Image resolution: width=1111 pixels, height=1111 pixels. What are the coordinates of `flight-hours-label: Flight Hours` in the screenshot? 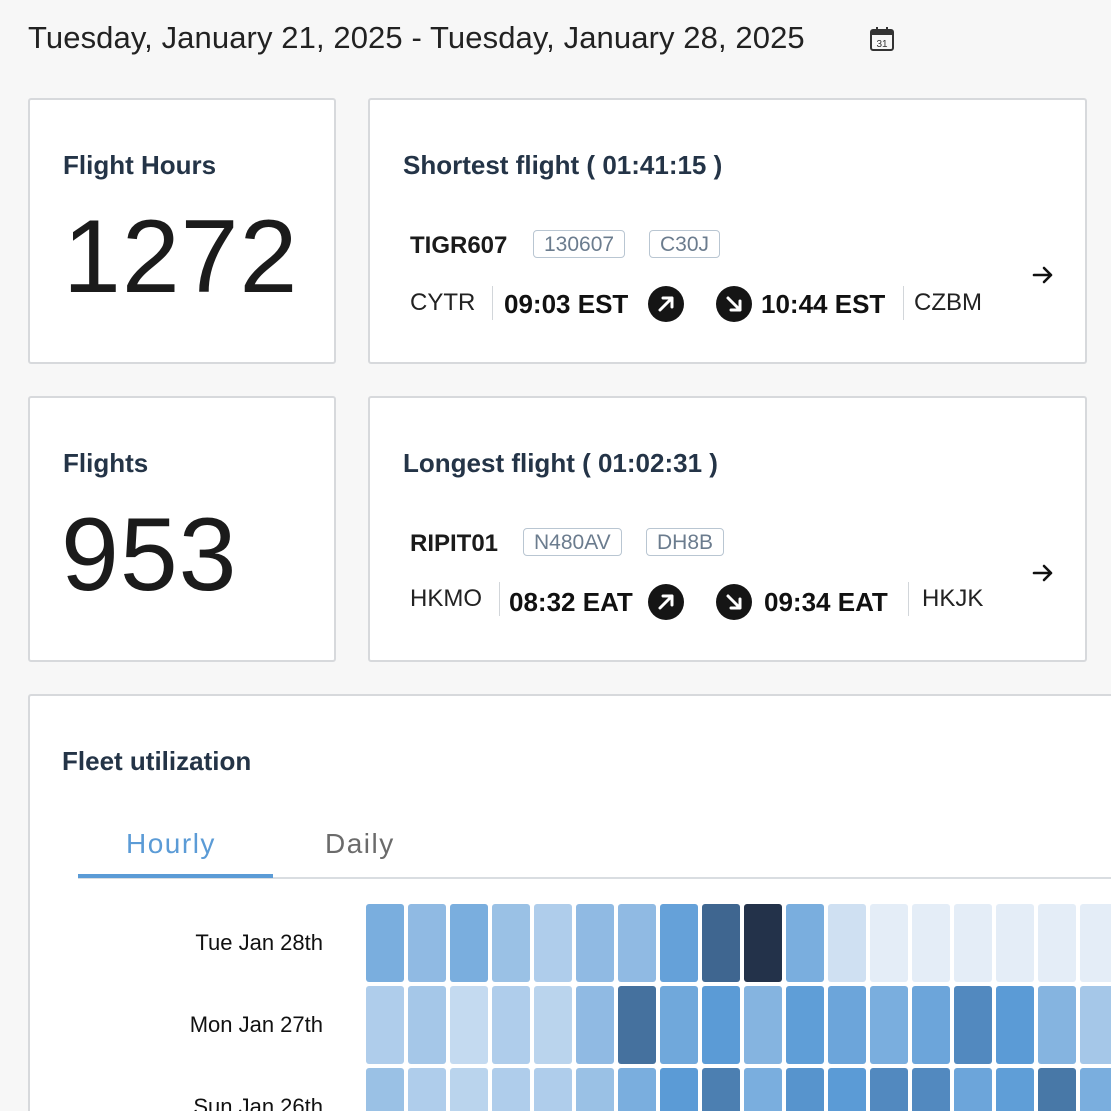 It's located at (140, 165).